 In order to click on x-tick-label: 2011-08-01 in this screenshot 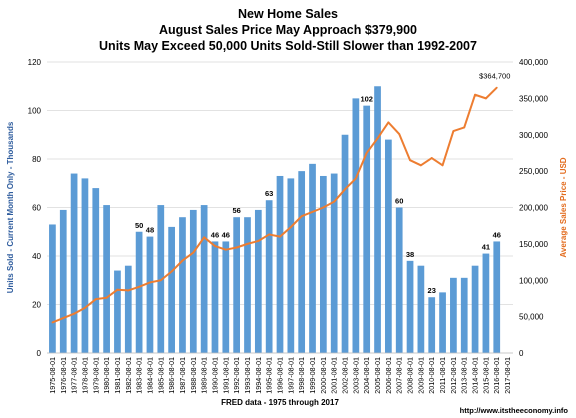, I will do `click(442, 375)`.